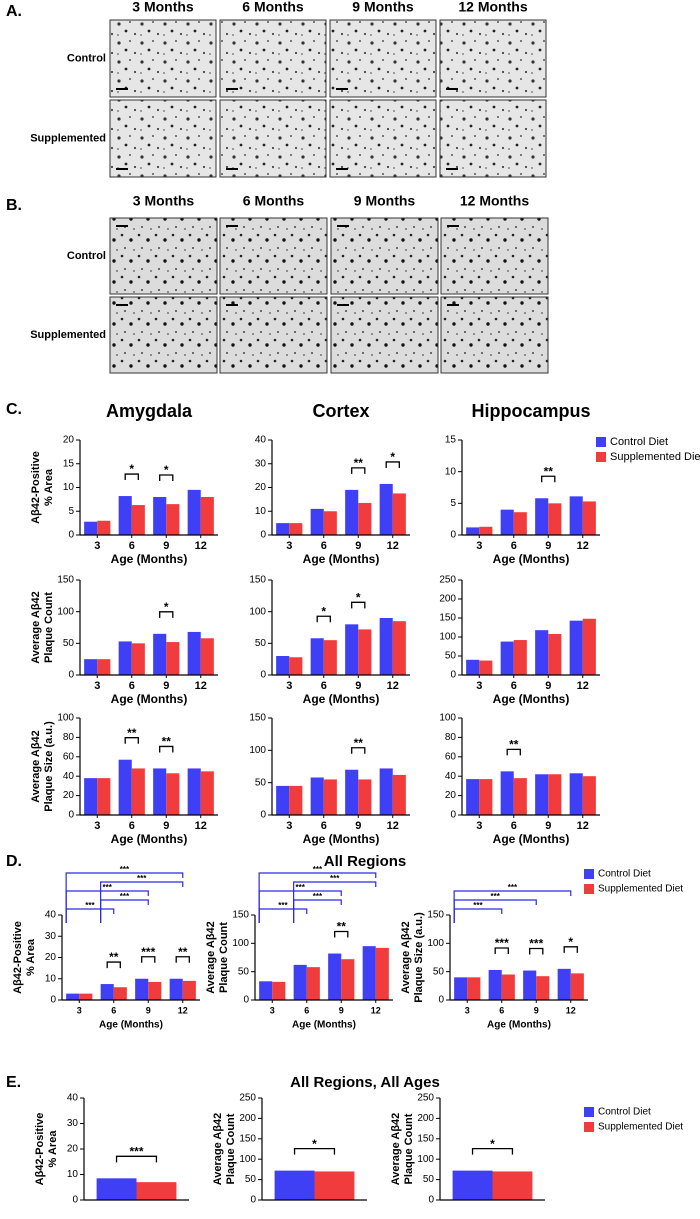 The height and width of the screenshot is (1219, 700). I want to click on y-tick-label: 5, so click(71, 511).